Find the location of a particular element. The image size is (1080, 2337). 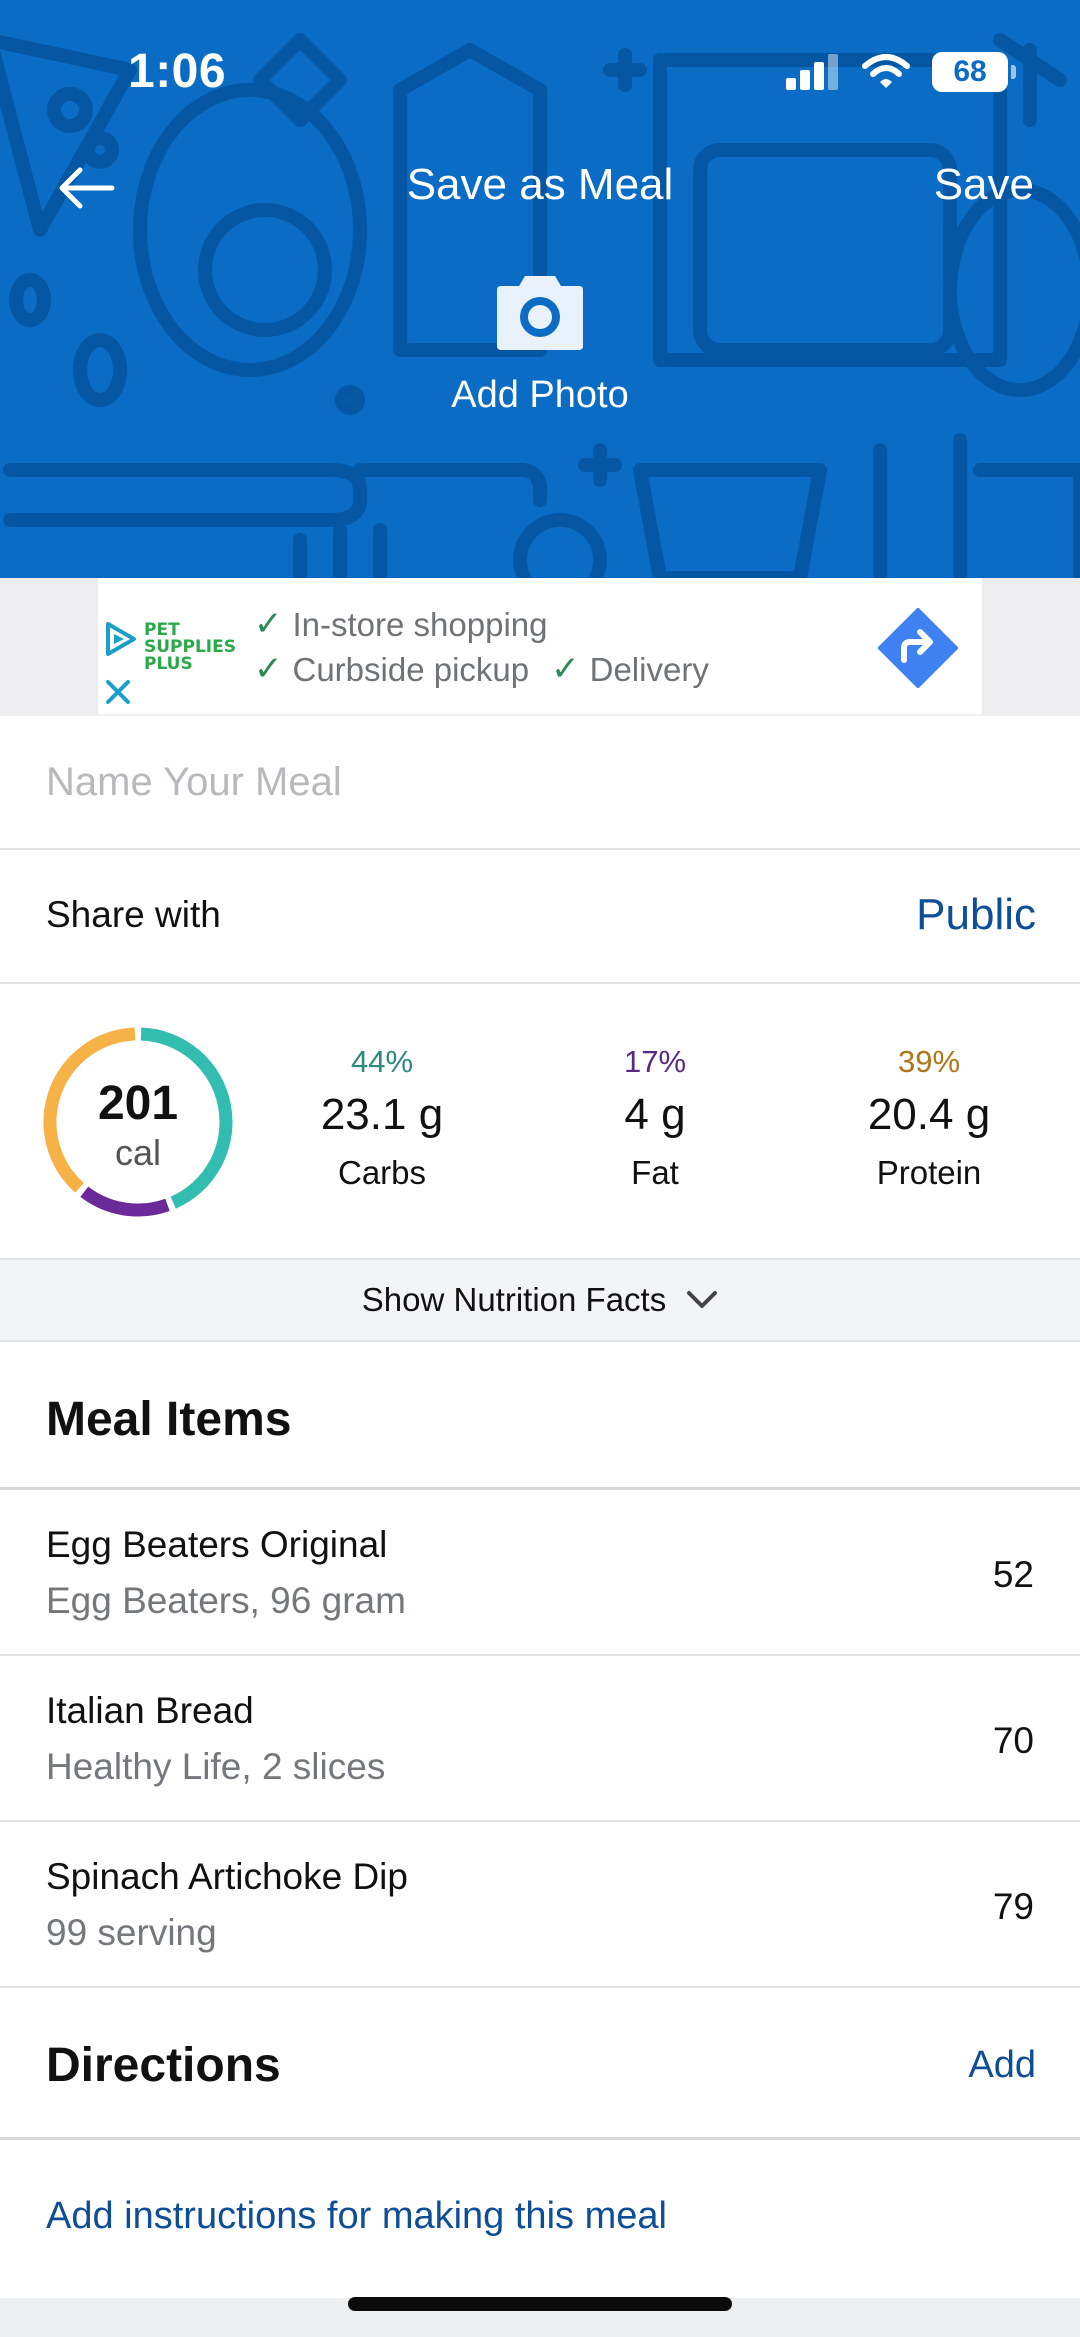

page-title: Save as Meal is located at coordinates (540, 184).